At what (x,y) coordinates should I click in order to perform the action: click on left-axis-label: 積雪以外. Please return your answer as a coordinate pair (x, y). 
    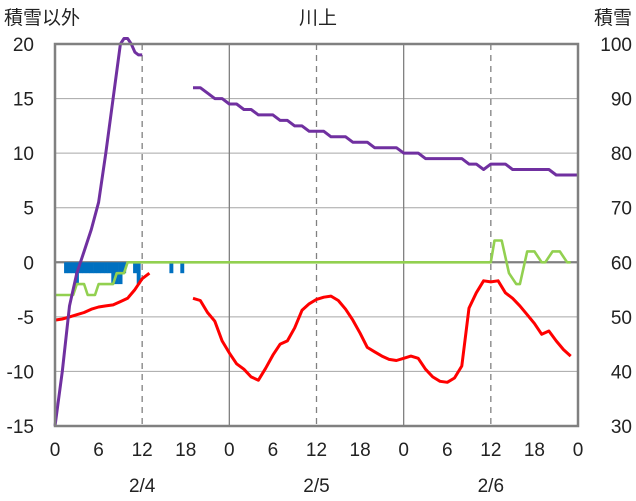
    Looking at the image, I should click on (42, 18).